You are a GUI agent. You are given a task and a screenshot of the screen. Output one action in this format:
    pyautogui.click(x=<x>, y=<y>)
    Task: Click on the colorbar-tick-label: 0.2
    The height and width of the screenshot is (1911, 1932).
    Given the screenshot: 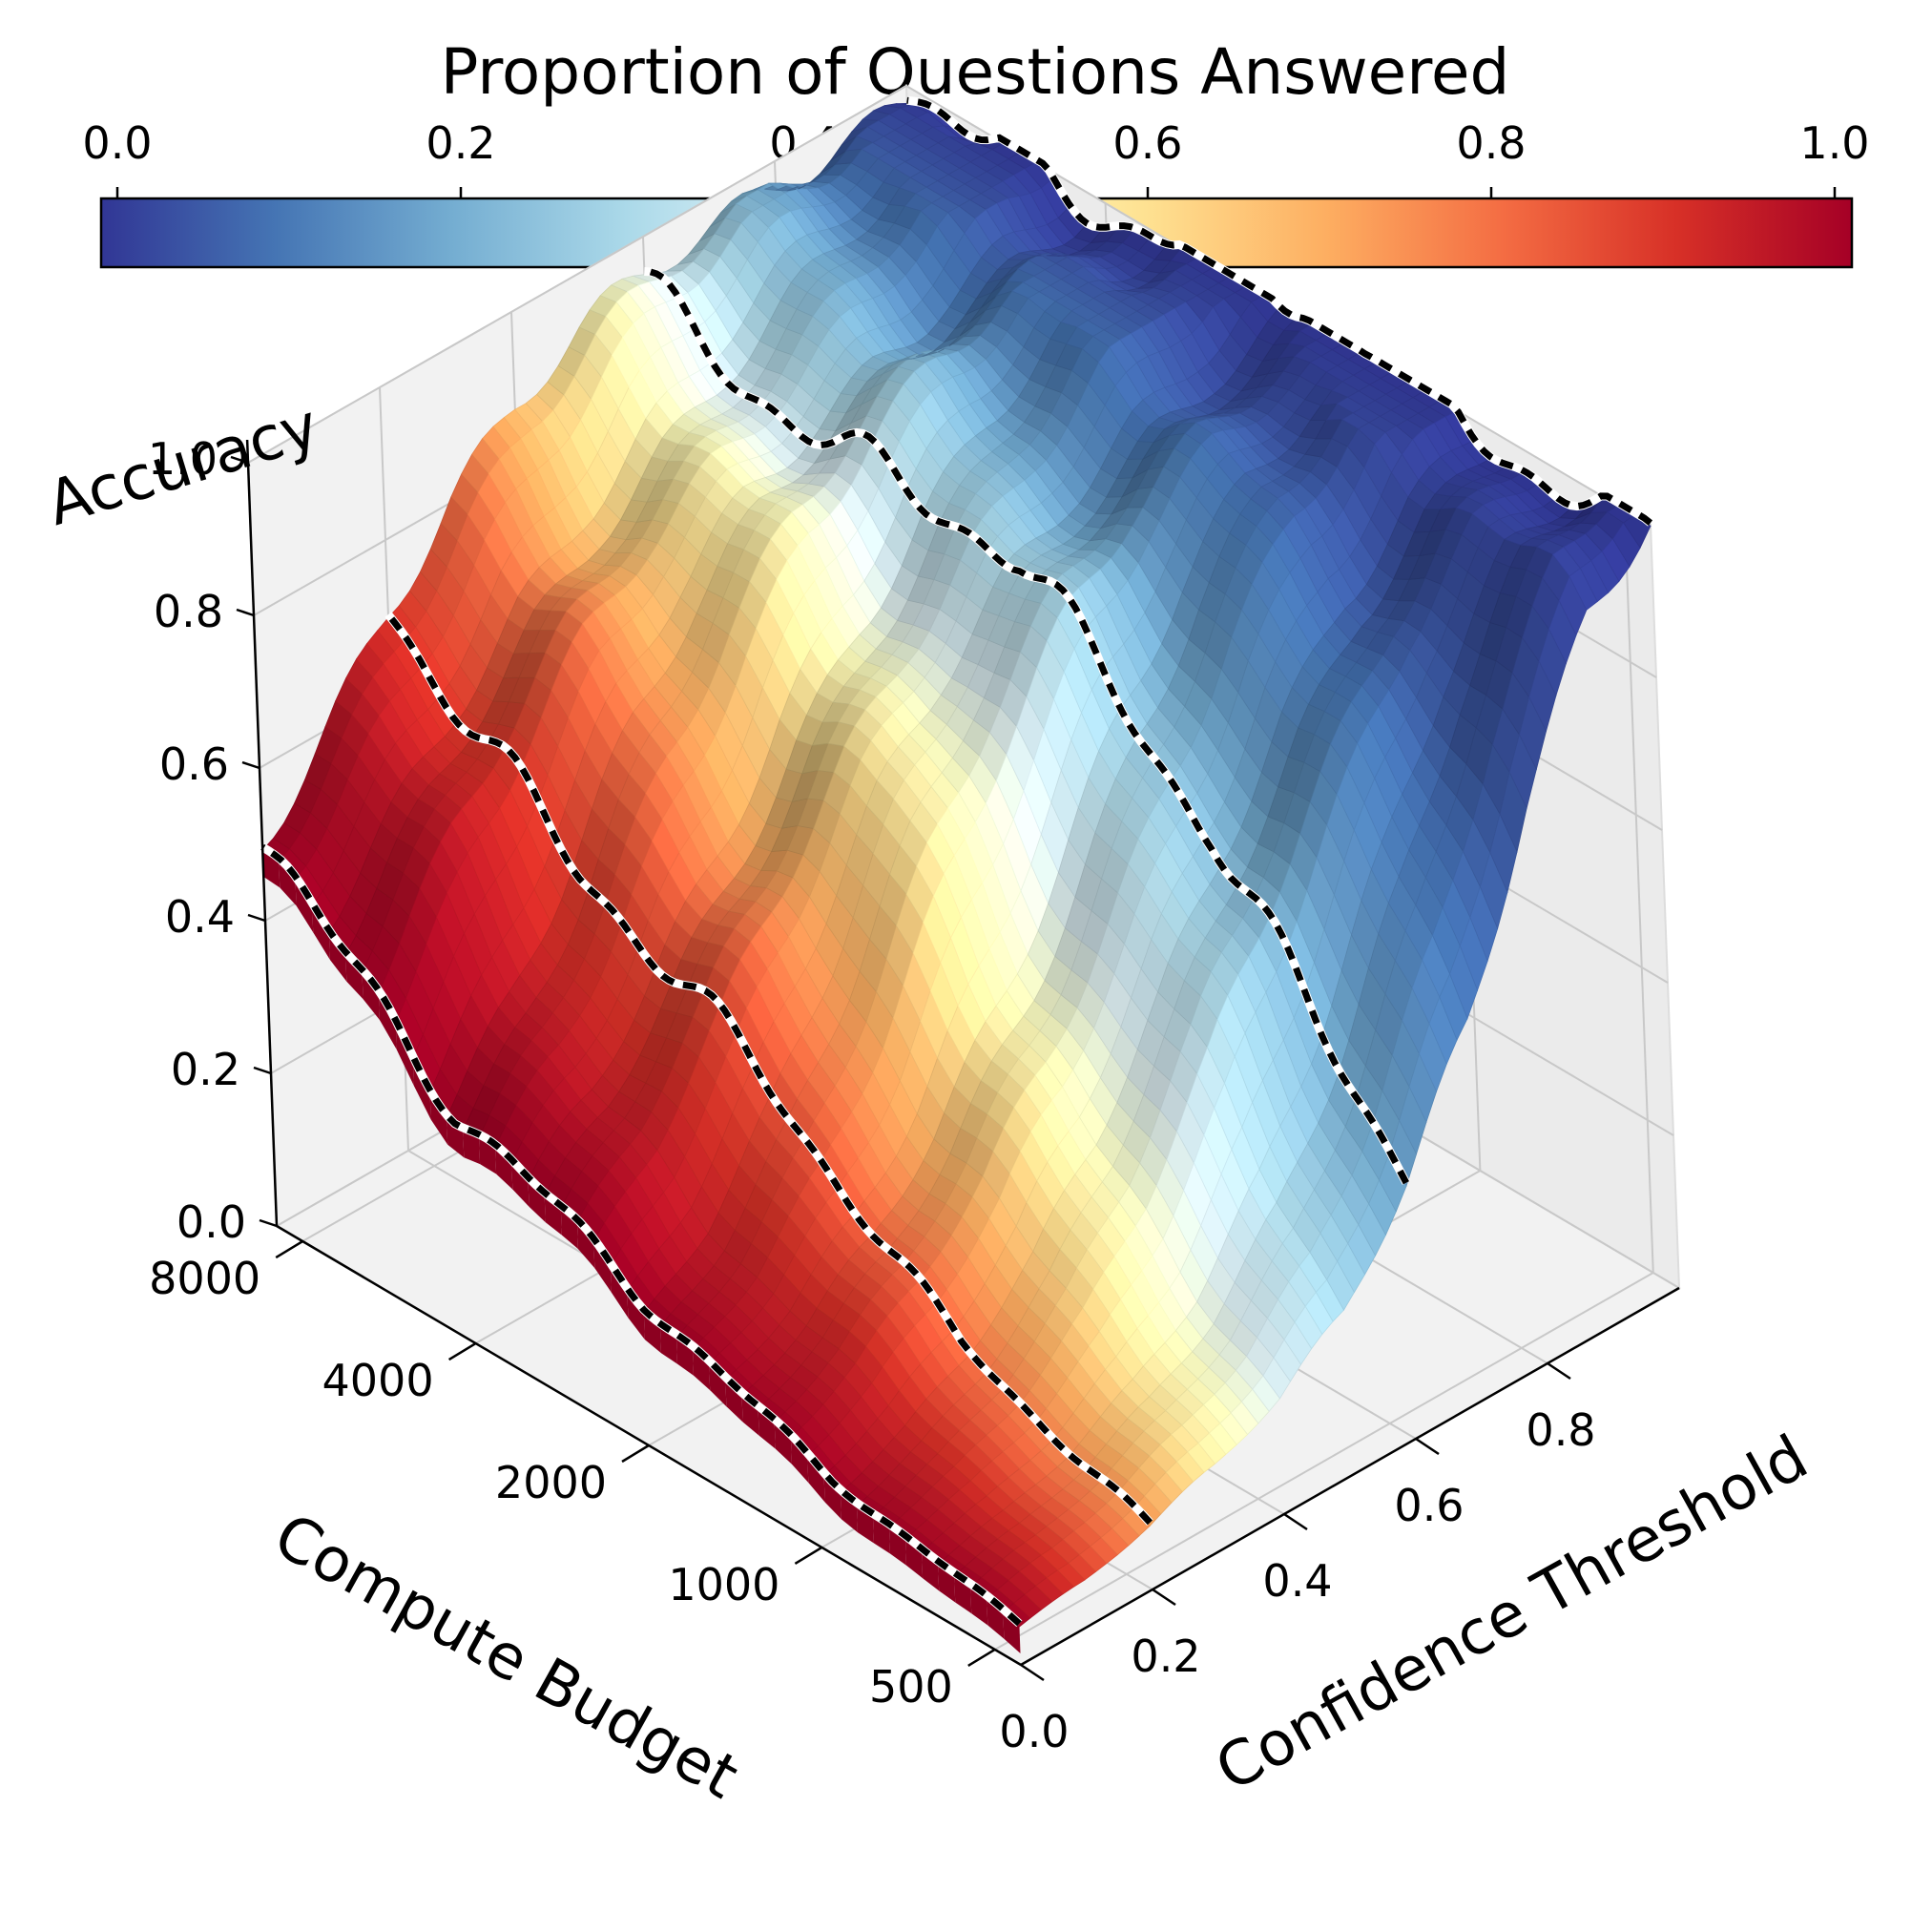 What is the action you would take?
    pyautogui.click(x=460, y=143)
    